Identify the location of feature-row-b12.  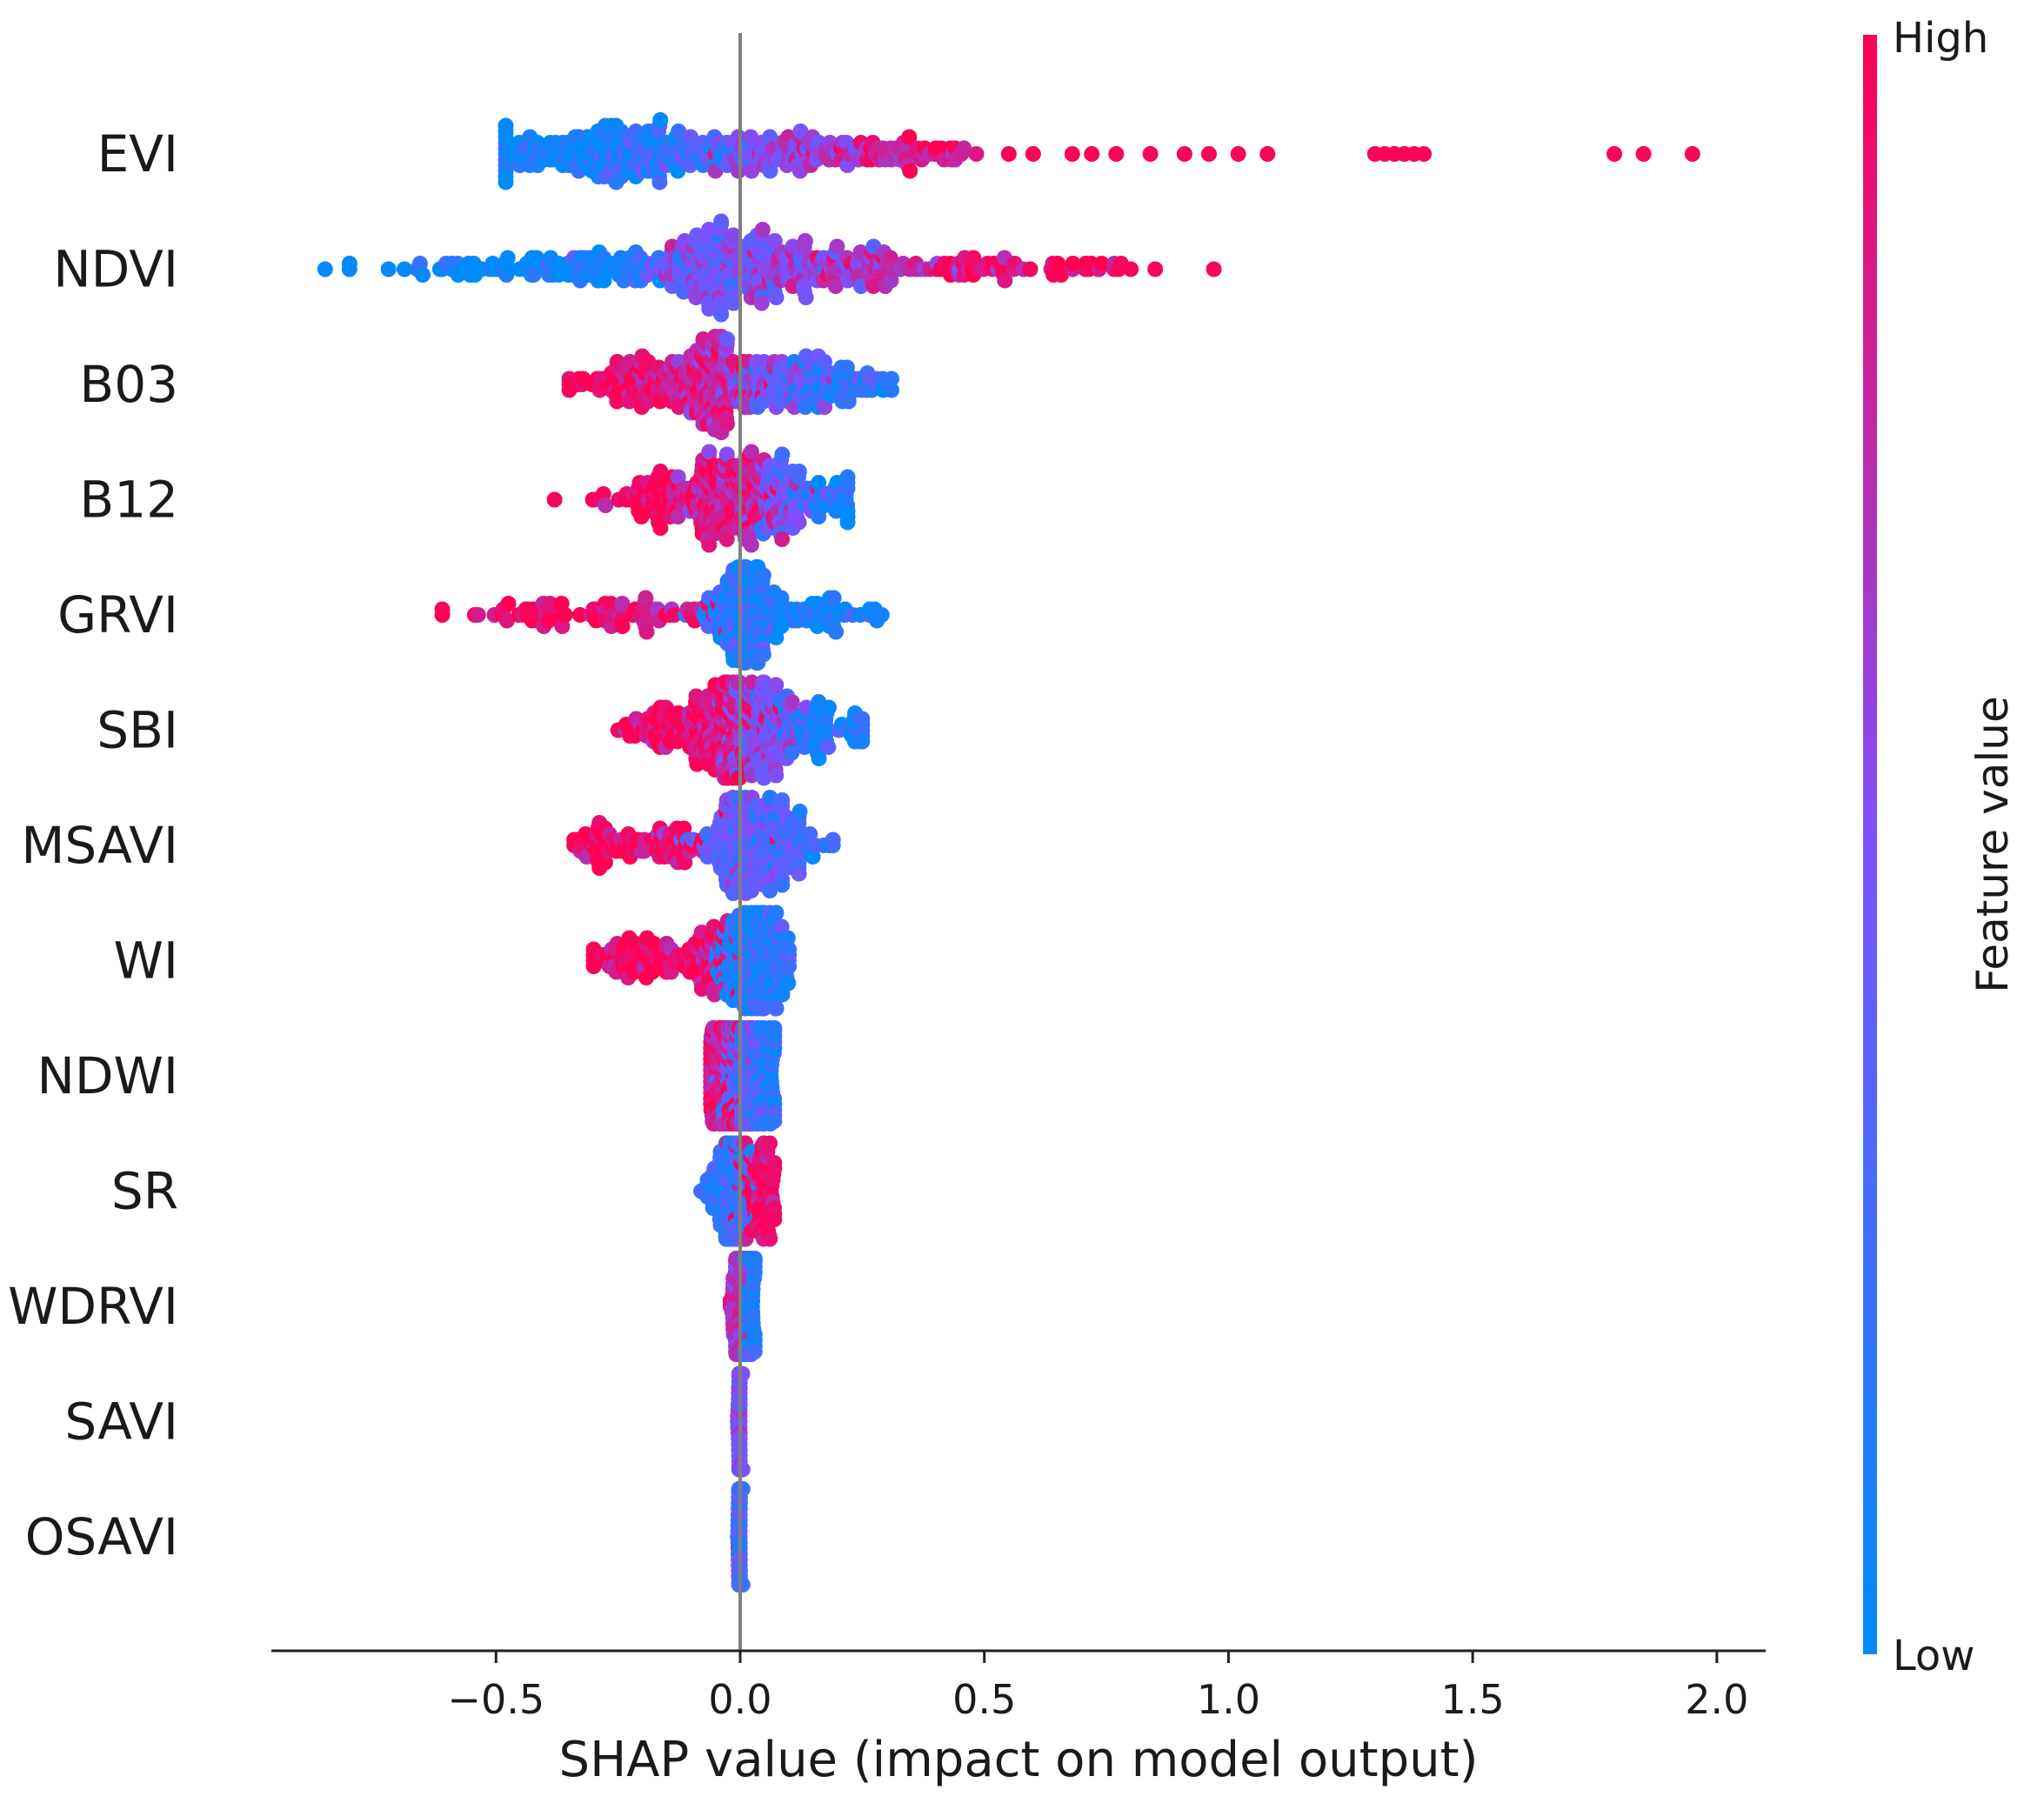
(701, 499).